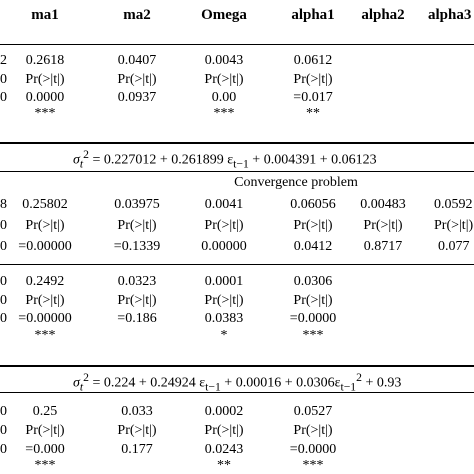 The height and width of the screenshot is (474, 474). Describe the element at coordinates (313, 246) in the screenshot. I see `table-cell: 0.0412` at that location.